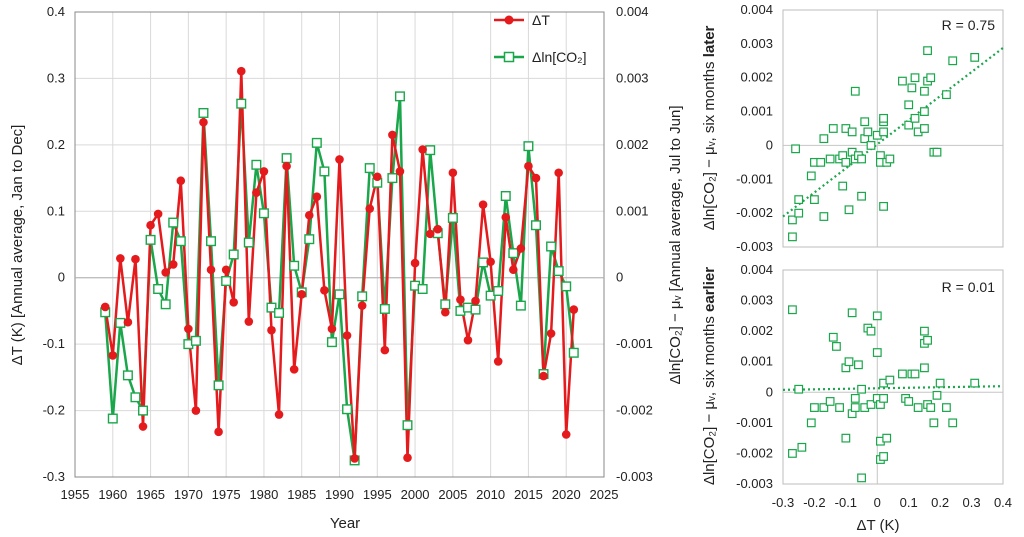  Describe the element at coordinates (754, 128) in the screenshot. I see `scatter-later-y-tick-labels: -0.003 -0.002 -0.001 0 0.001 0.002 0.003 0.004` at that location.